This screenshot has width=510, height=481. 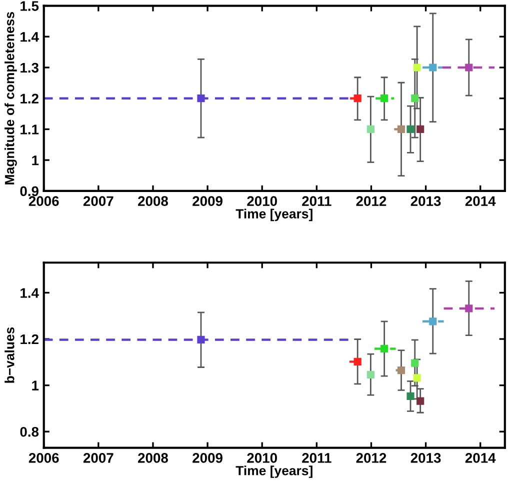 I want to click on y-tick-label: 1.1, so click(x=29, y=129).